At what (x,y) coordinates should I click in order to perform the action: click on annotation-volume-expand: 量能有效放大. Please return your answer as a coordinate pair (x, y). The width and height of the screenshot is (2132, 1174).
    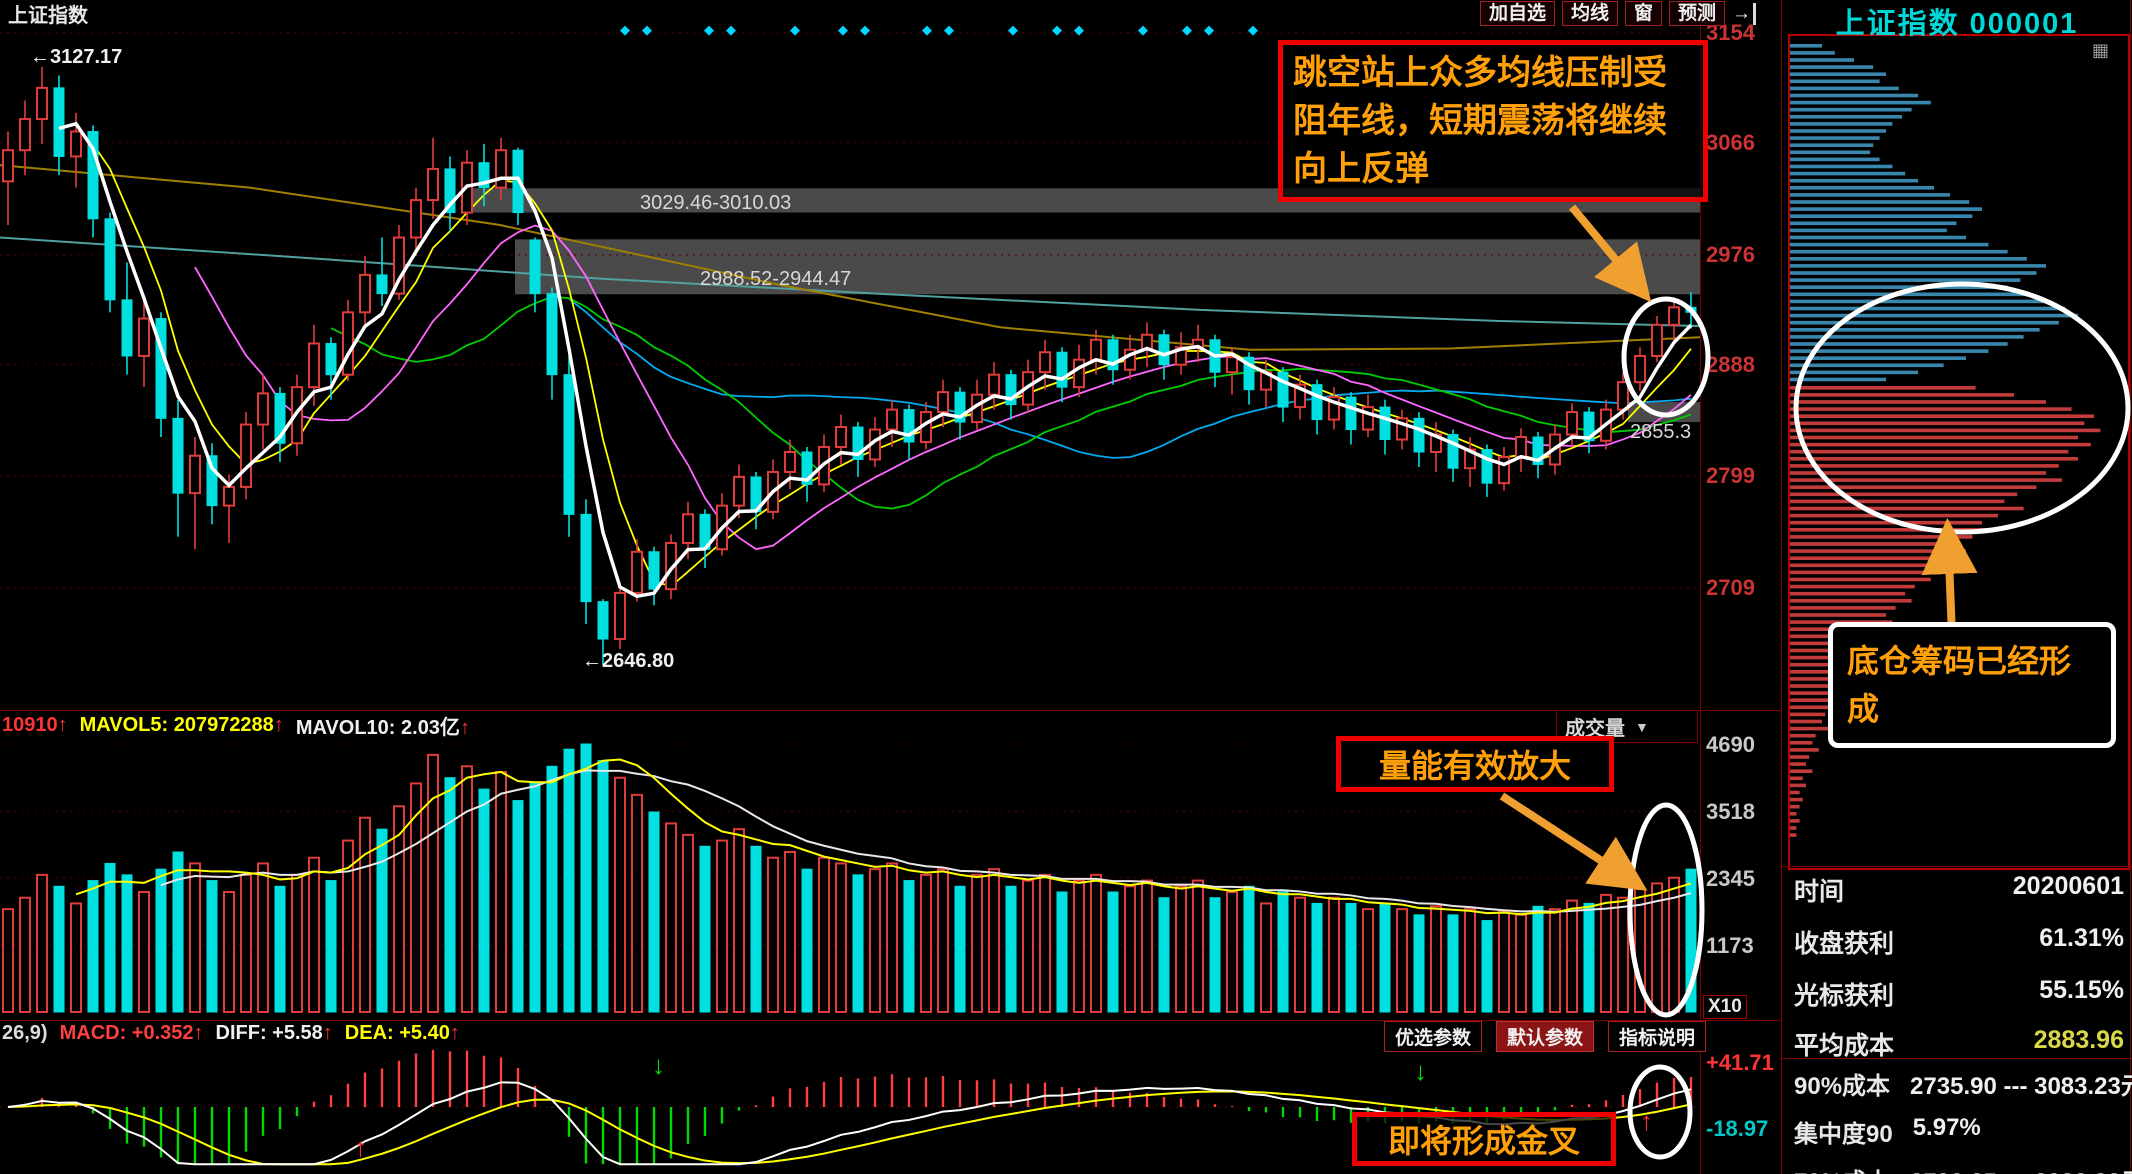
    Looking at the image, I should click on (1475, 764).